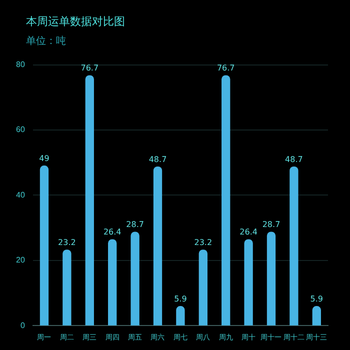  Describe the element at coordinates (21, 195) in the screenshot. I see `y-tick-label: 40` at that location.